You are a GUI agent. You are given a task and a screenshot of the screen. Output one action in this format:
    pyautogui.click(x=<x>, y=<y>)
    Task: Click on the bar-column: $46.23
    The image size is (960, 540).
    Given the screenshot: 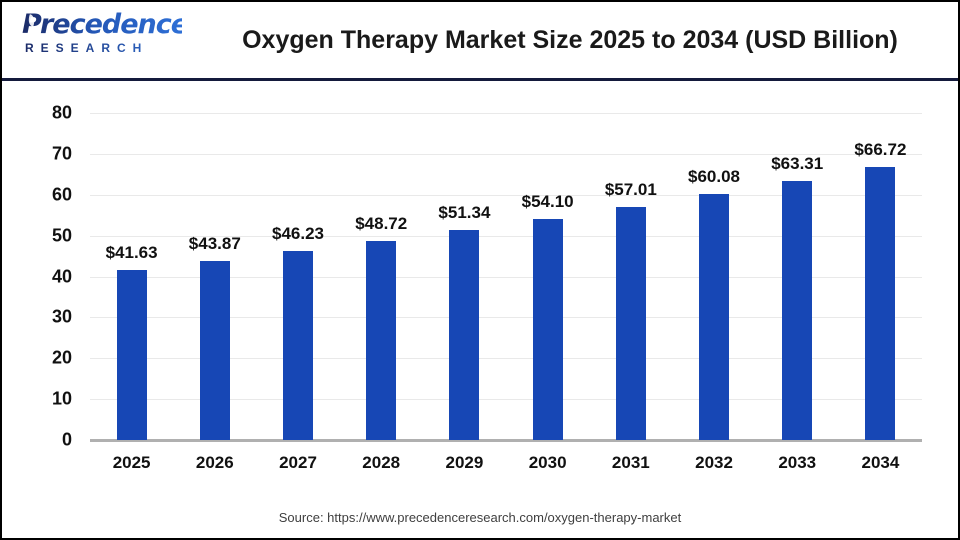 What is the action you would take?
    pyautogui.click(x=297, y=276)
    